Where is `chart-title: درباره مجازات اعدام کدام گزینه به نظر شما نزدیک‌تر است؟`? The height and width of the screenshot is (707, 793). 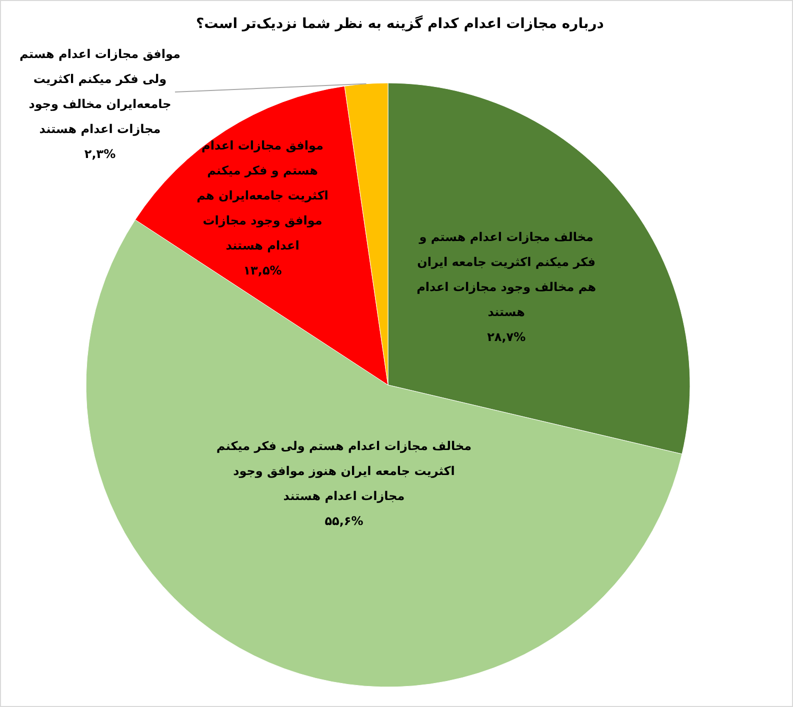
chart-title: درباره مجازات اعدام کدام گزینه به نظر شما نزدیک‌تر است؟ is located at coordinates (400, 23).